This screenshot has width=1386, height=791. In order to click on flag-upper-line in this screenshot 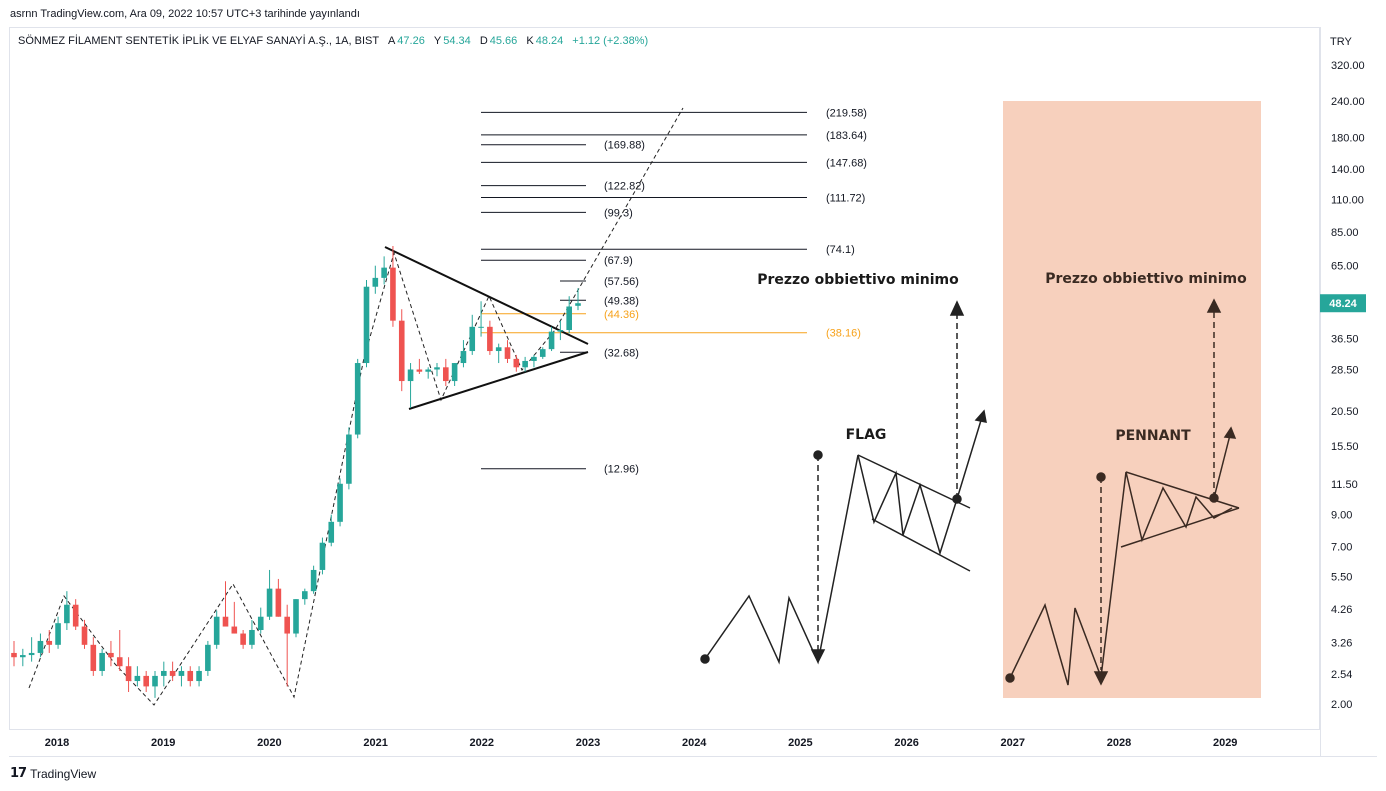, I will do `click(914, 481)`.